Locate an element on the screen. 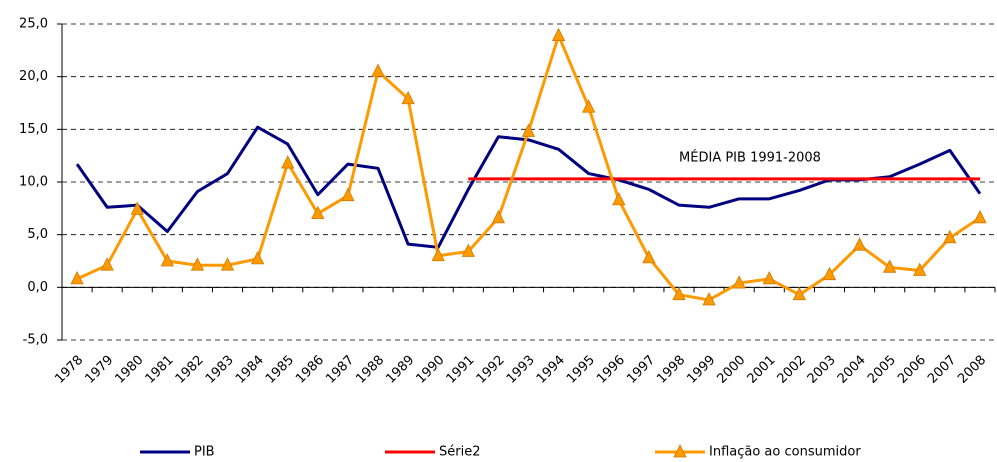  x-tick-label: 1990 is located at coordinates (431, 370).